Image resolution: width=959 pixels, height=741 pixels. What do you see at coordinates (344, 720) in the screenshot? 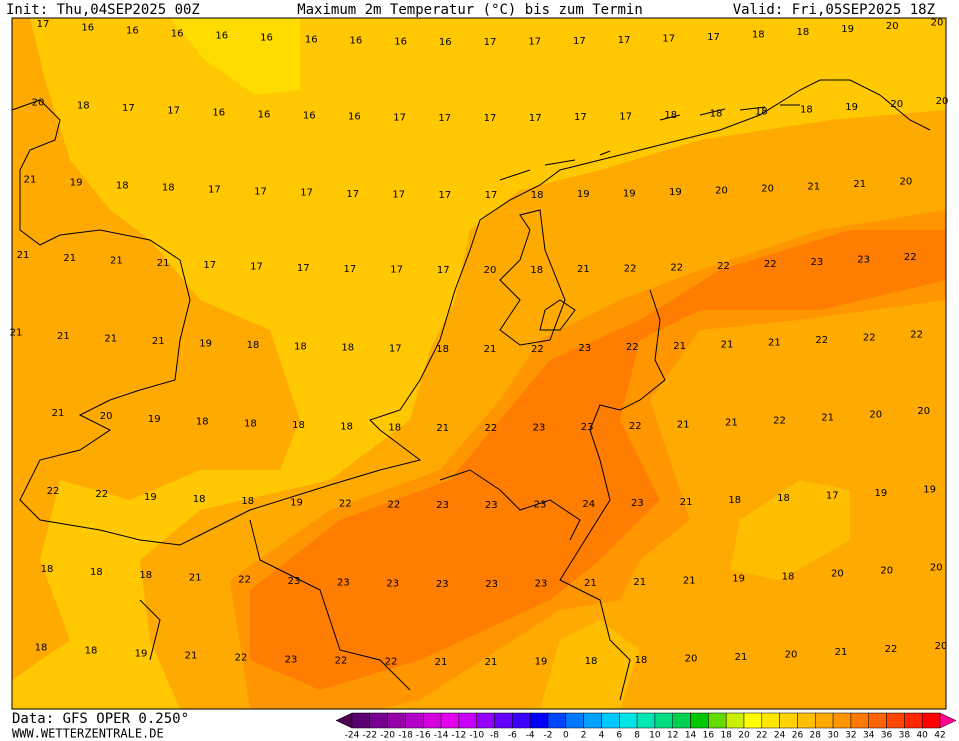
I see `colorbar-end` at bounding box center [344, 720].